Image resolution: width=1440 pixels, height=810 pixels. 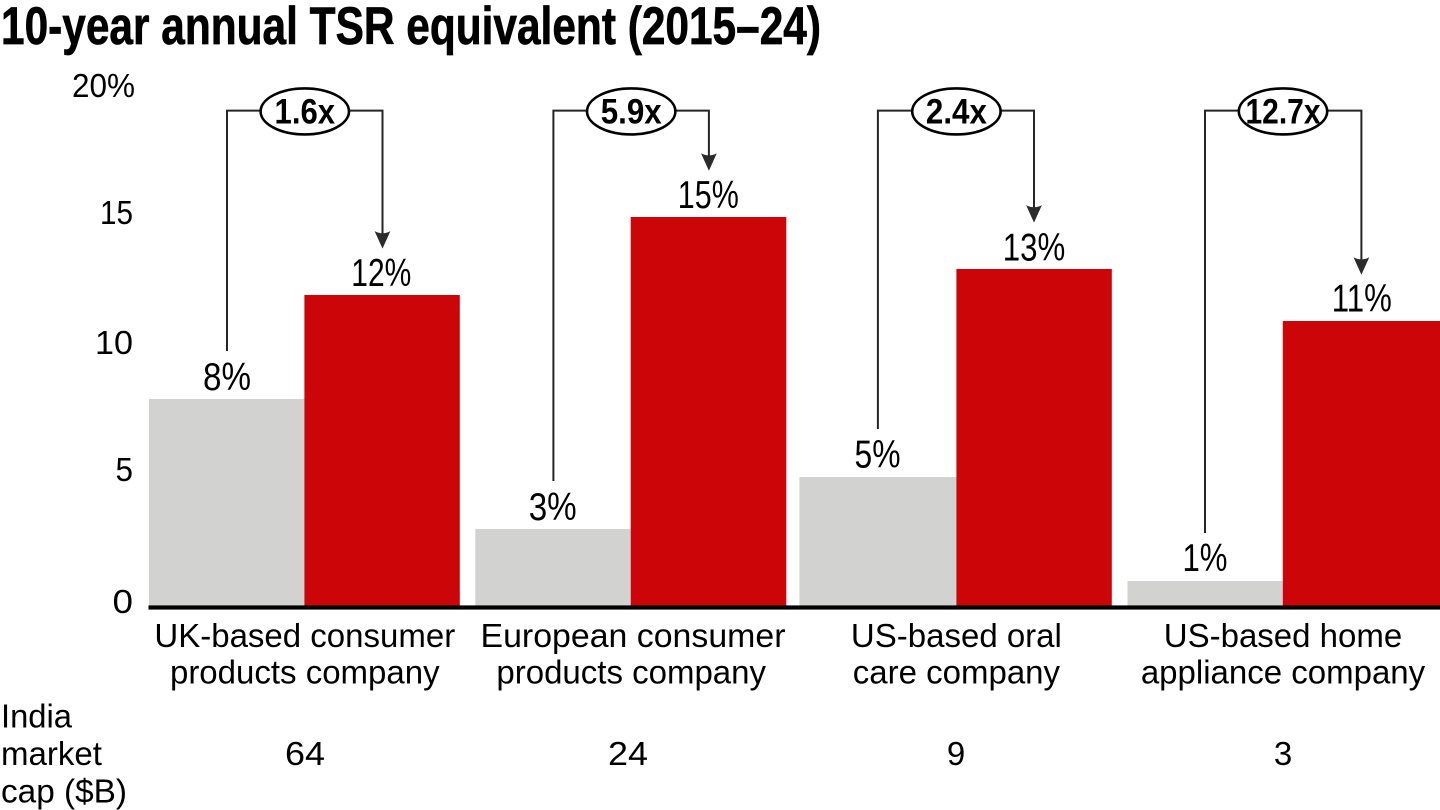 I want to click on svg-text: 11%, so click(x=1362, y=299).